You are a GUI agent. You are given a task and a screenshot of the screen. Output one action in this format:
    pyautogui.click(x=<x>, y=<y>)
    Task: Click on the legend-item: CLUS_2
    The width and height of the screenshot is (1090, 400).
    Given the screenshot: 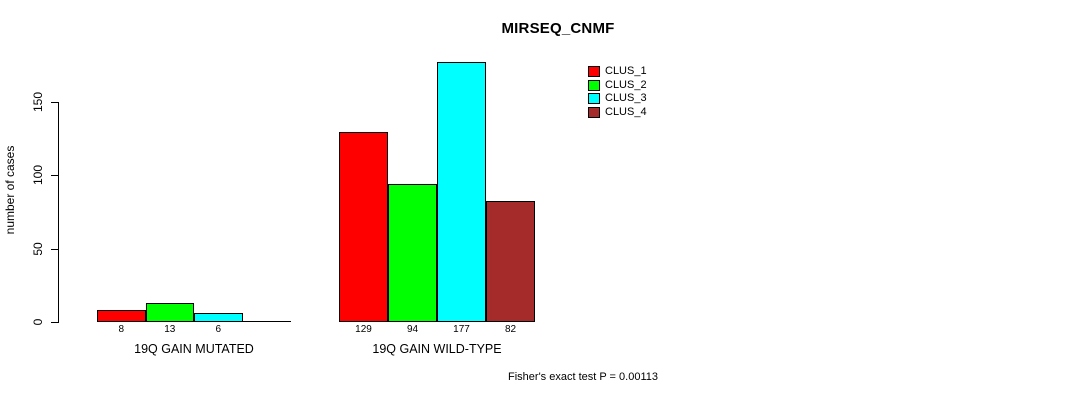 What is the action you would take?
    pyautogui.click(x=617, y=86)
    